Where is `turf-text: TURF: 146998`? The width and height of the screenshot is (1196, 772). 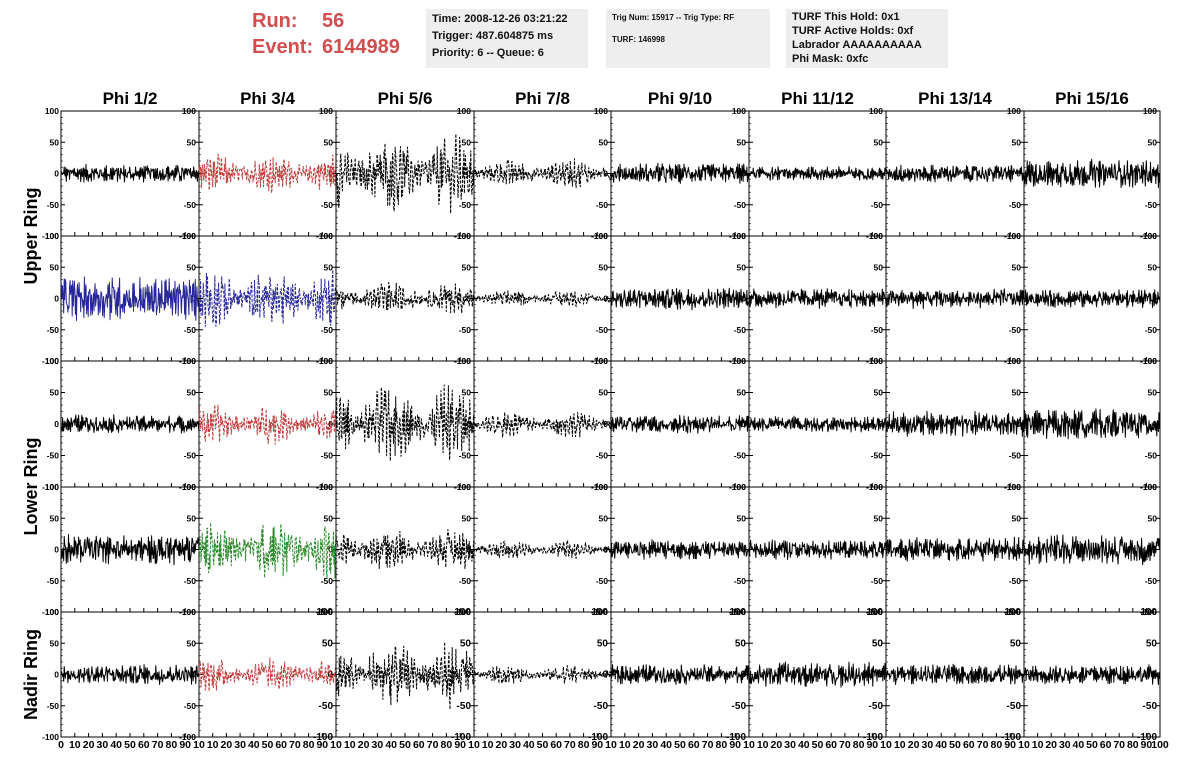 turf-text: TURF: 146998 is located at coordinates (638, 39).